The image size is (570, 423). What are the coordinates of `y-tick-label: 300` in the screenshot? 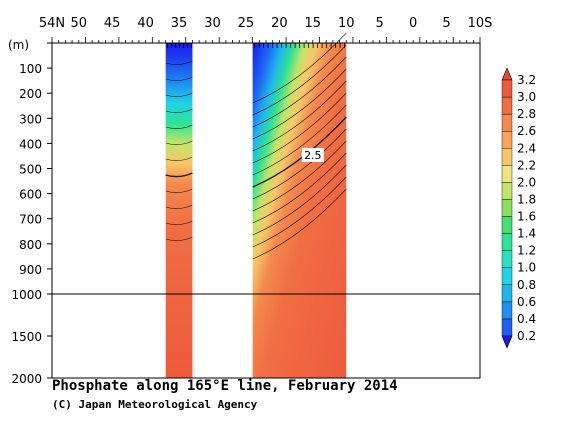 It's located at (30, 119).